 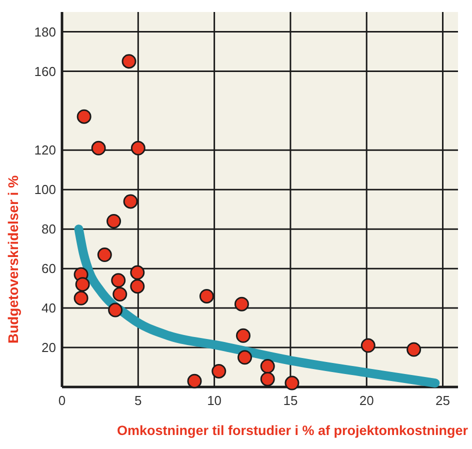 I want to click on y-tick-label: 120, so click(x=45, y=150).